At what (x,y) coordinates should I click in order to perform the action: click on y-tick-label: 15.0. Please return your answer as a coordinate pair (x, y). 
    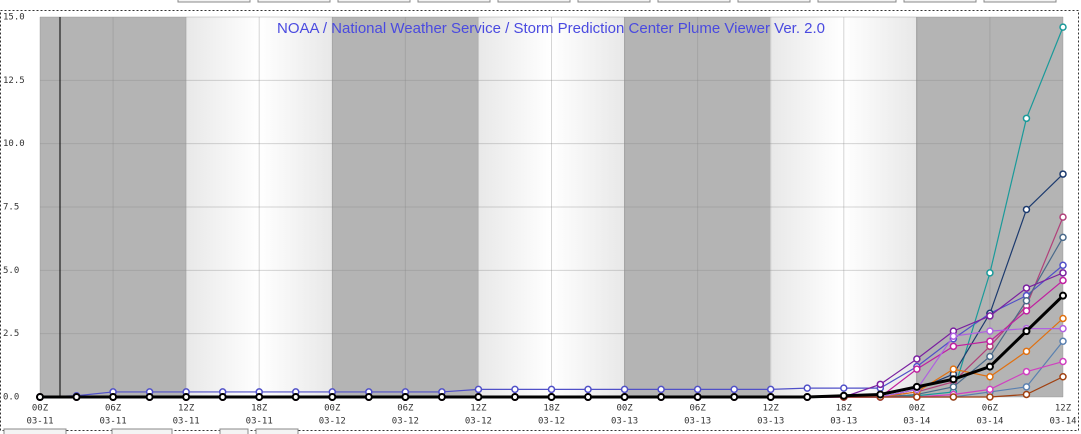
    Looking at the image, I should click on (14, 18).